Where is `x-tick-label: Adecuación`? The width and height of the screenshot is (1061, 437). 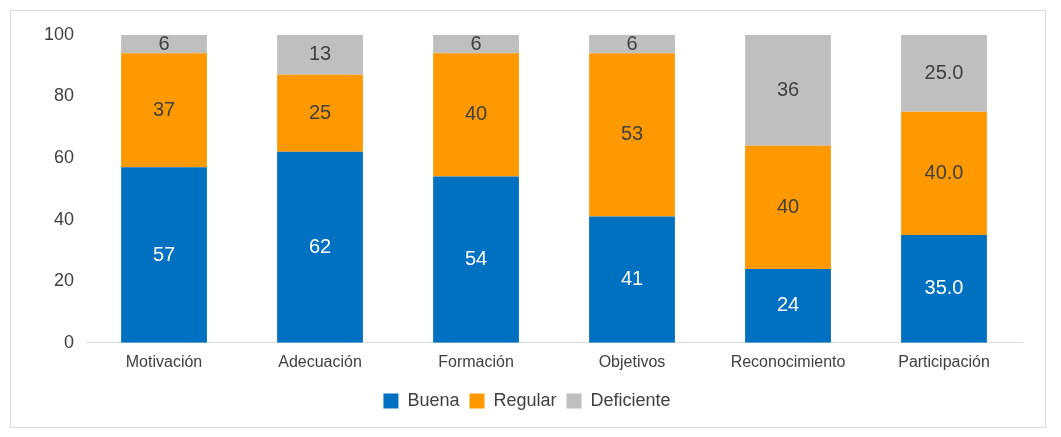 x-tick-label: Adecuación is located at coordinates (320, 361).